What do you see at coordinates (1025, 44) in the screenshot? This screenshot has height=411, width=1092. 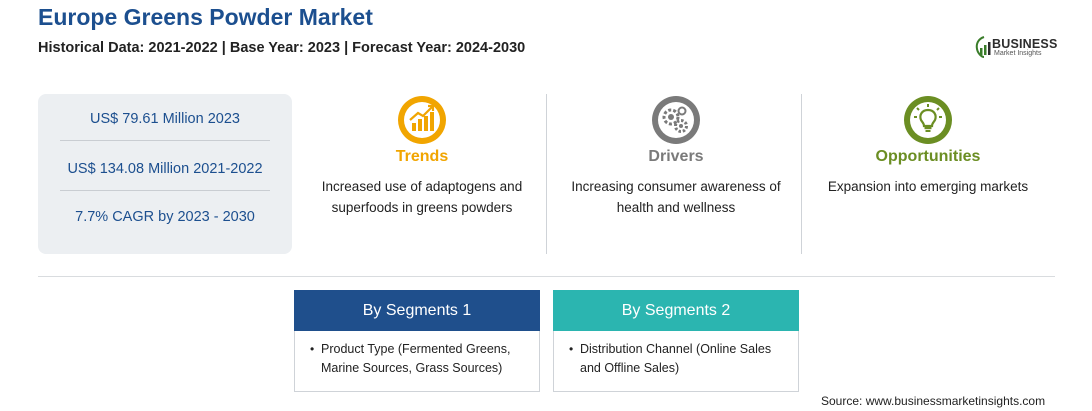 I see `logo-name: BUSINESS` at bounding box center [1025, 44].